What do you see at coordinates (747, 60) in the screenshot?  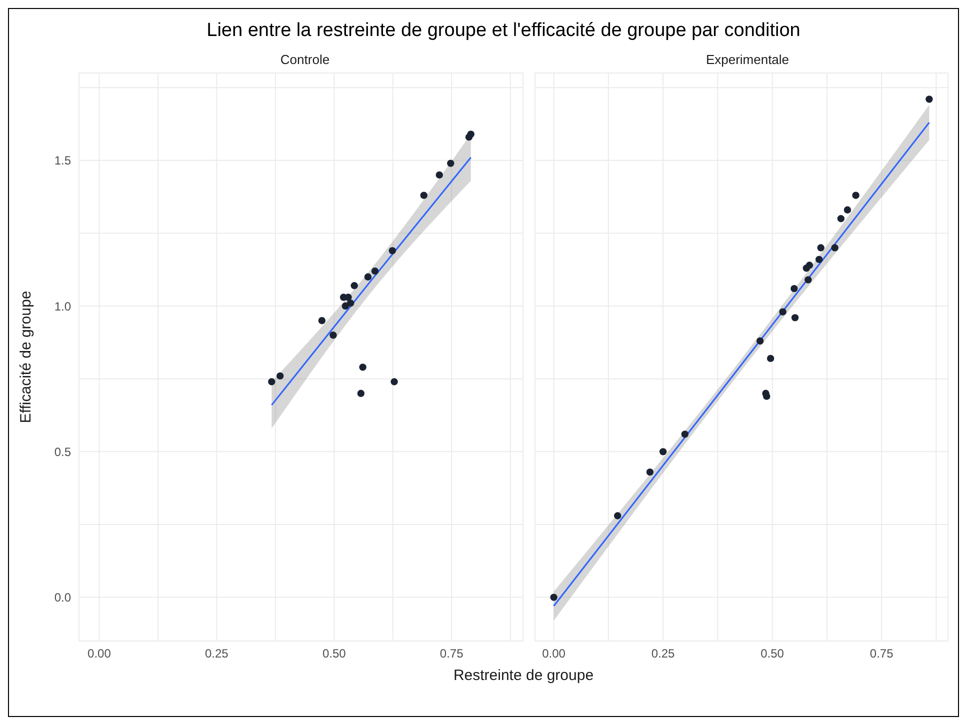 I see `chart-subtitle: Experimentale` at bounding box center [747, 60].